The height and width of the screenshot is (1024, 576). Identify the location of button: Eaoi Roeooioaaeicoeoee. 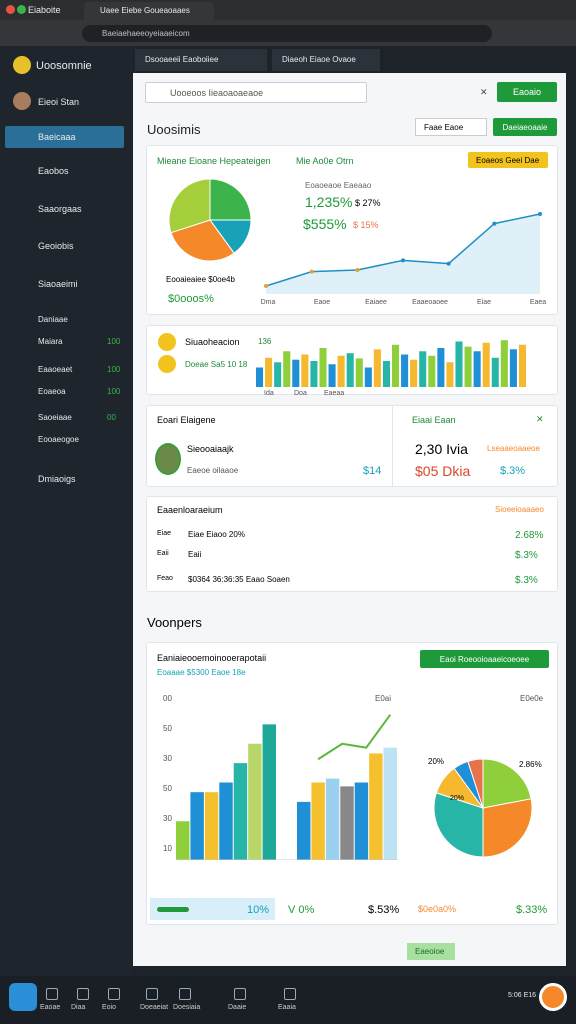
(484, 659).